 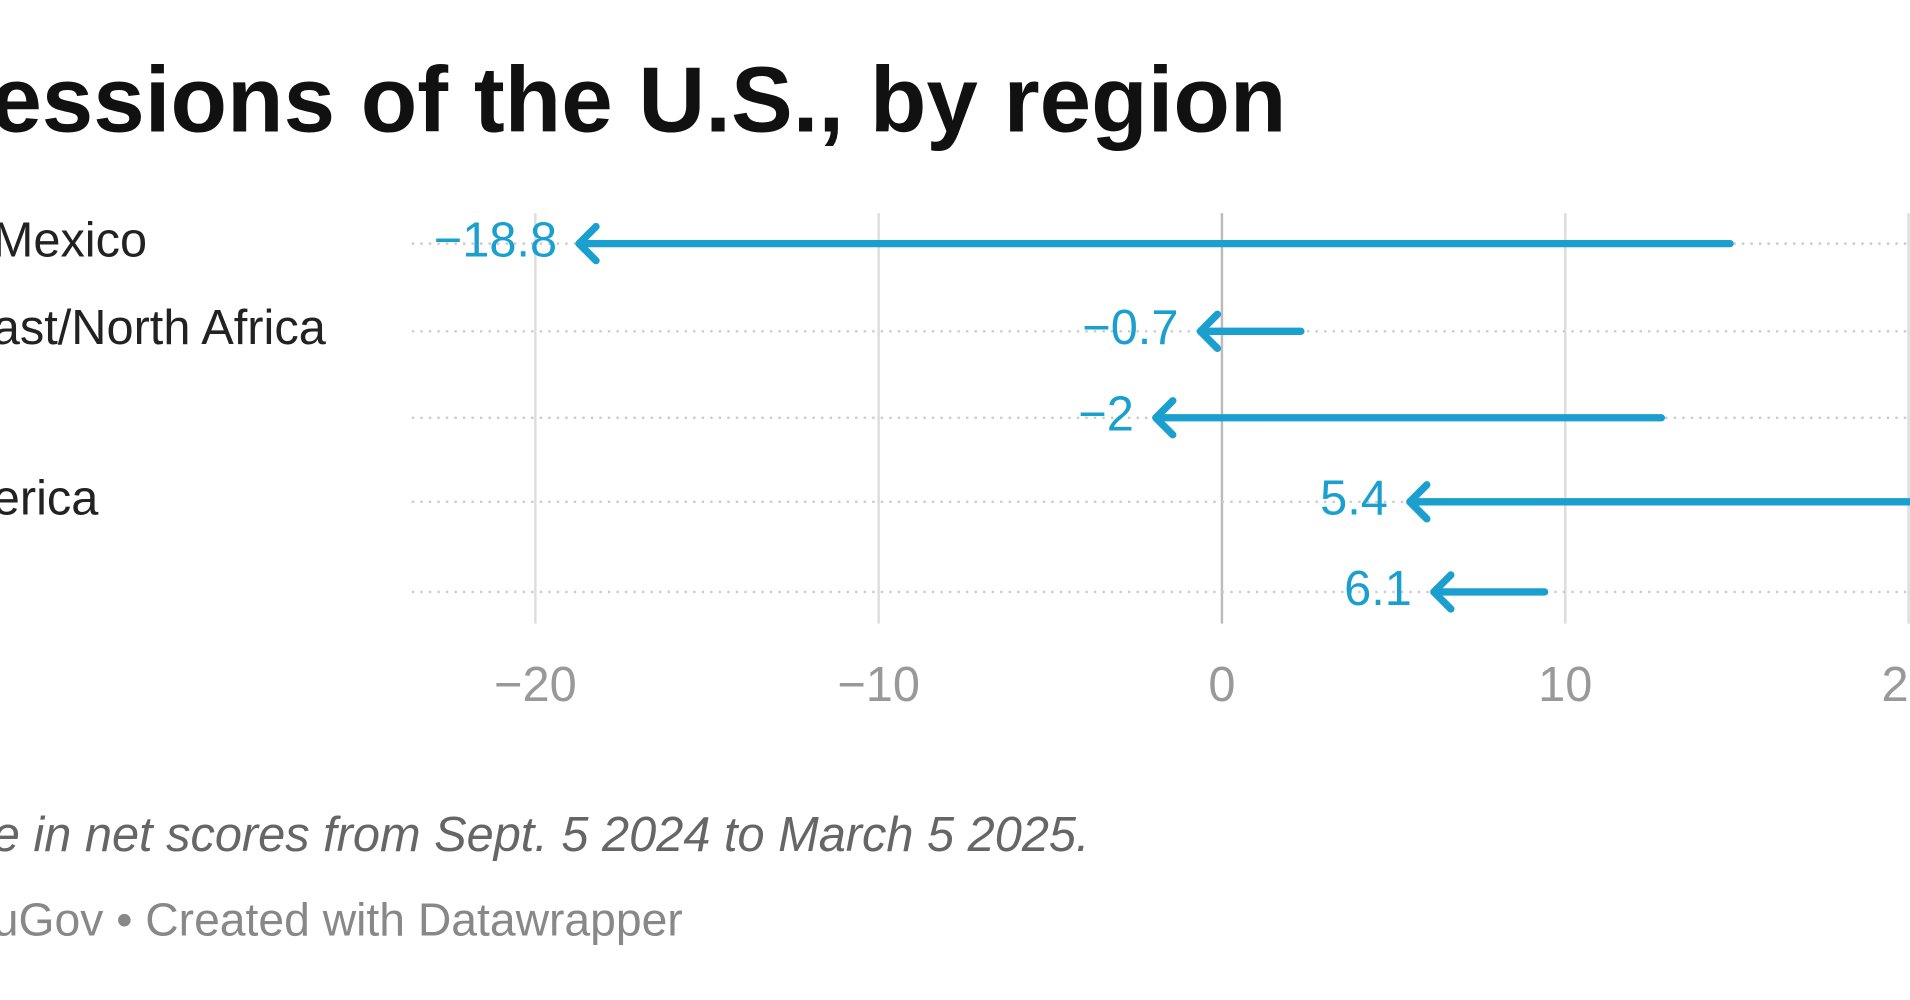 I want to click on x-tick-label: 10, so click(x=1565, y=685).